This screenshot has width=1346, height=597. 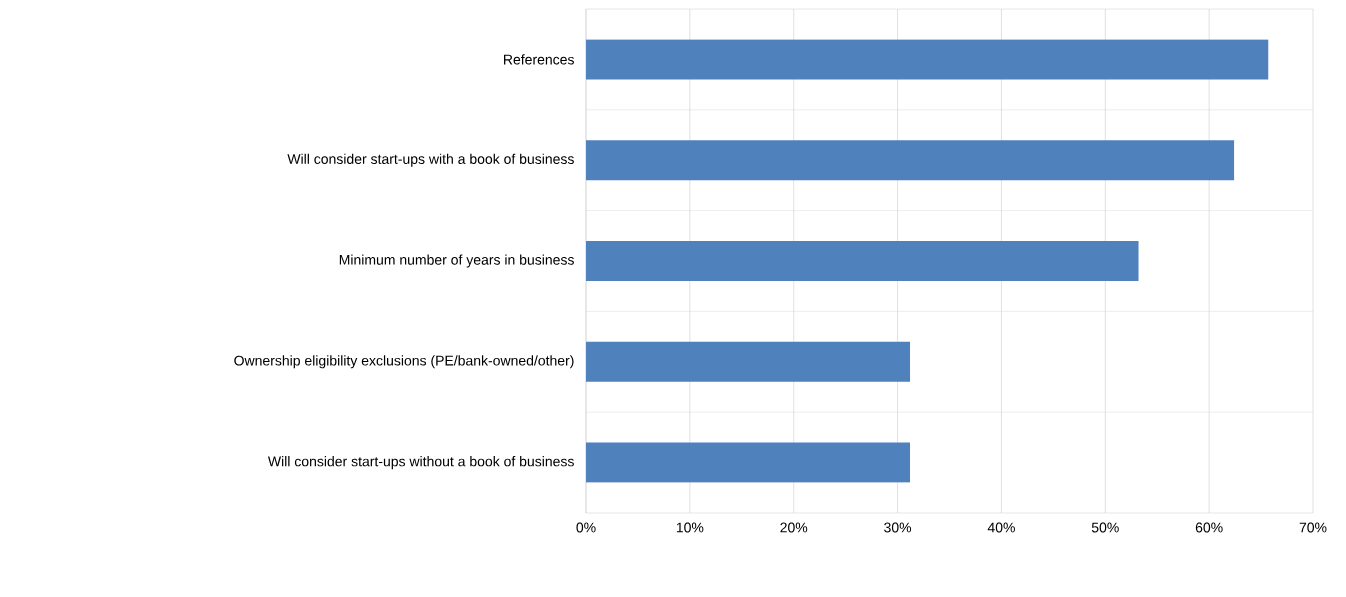 What do you see at coordinates (430, 160) in the screenshot?
I see `y-tick-label: Will consider start-ups with a book of business` at bounding box center [430, 160].